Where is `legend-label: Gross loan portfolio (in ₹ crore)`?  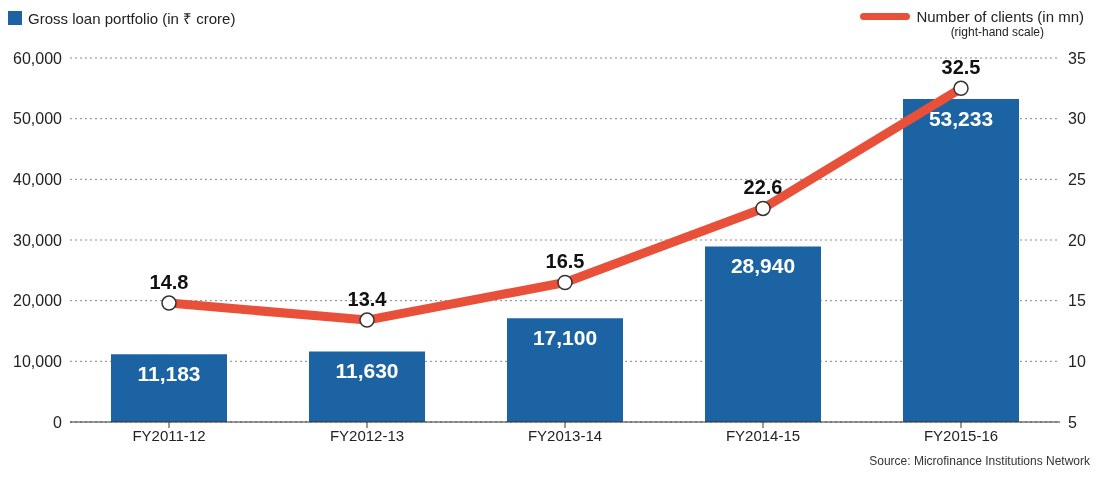 legend-label: Gross loan portfolio (in ₹ crore) is located at coordinates (132, 18).